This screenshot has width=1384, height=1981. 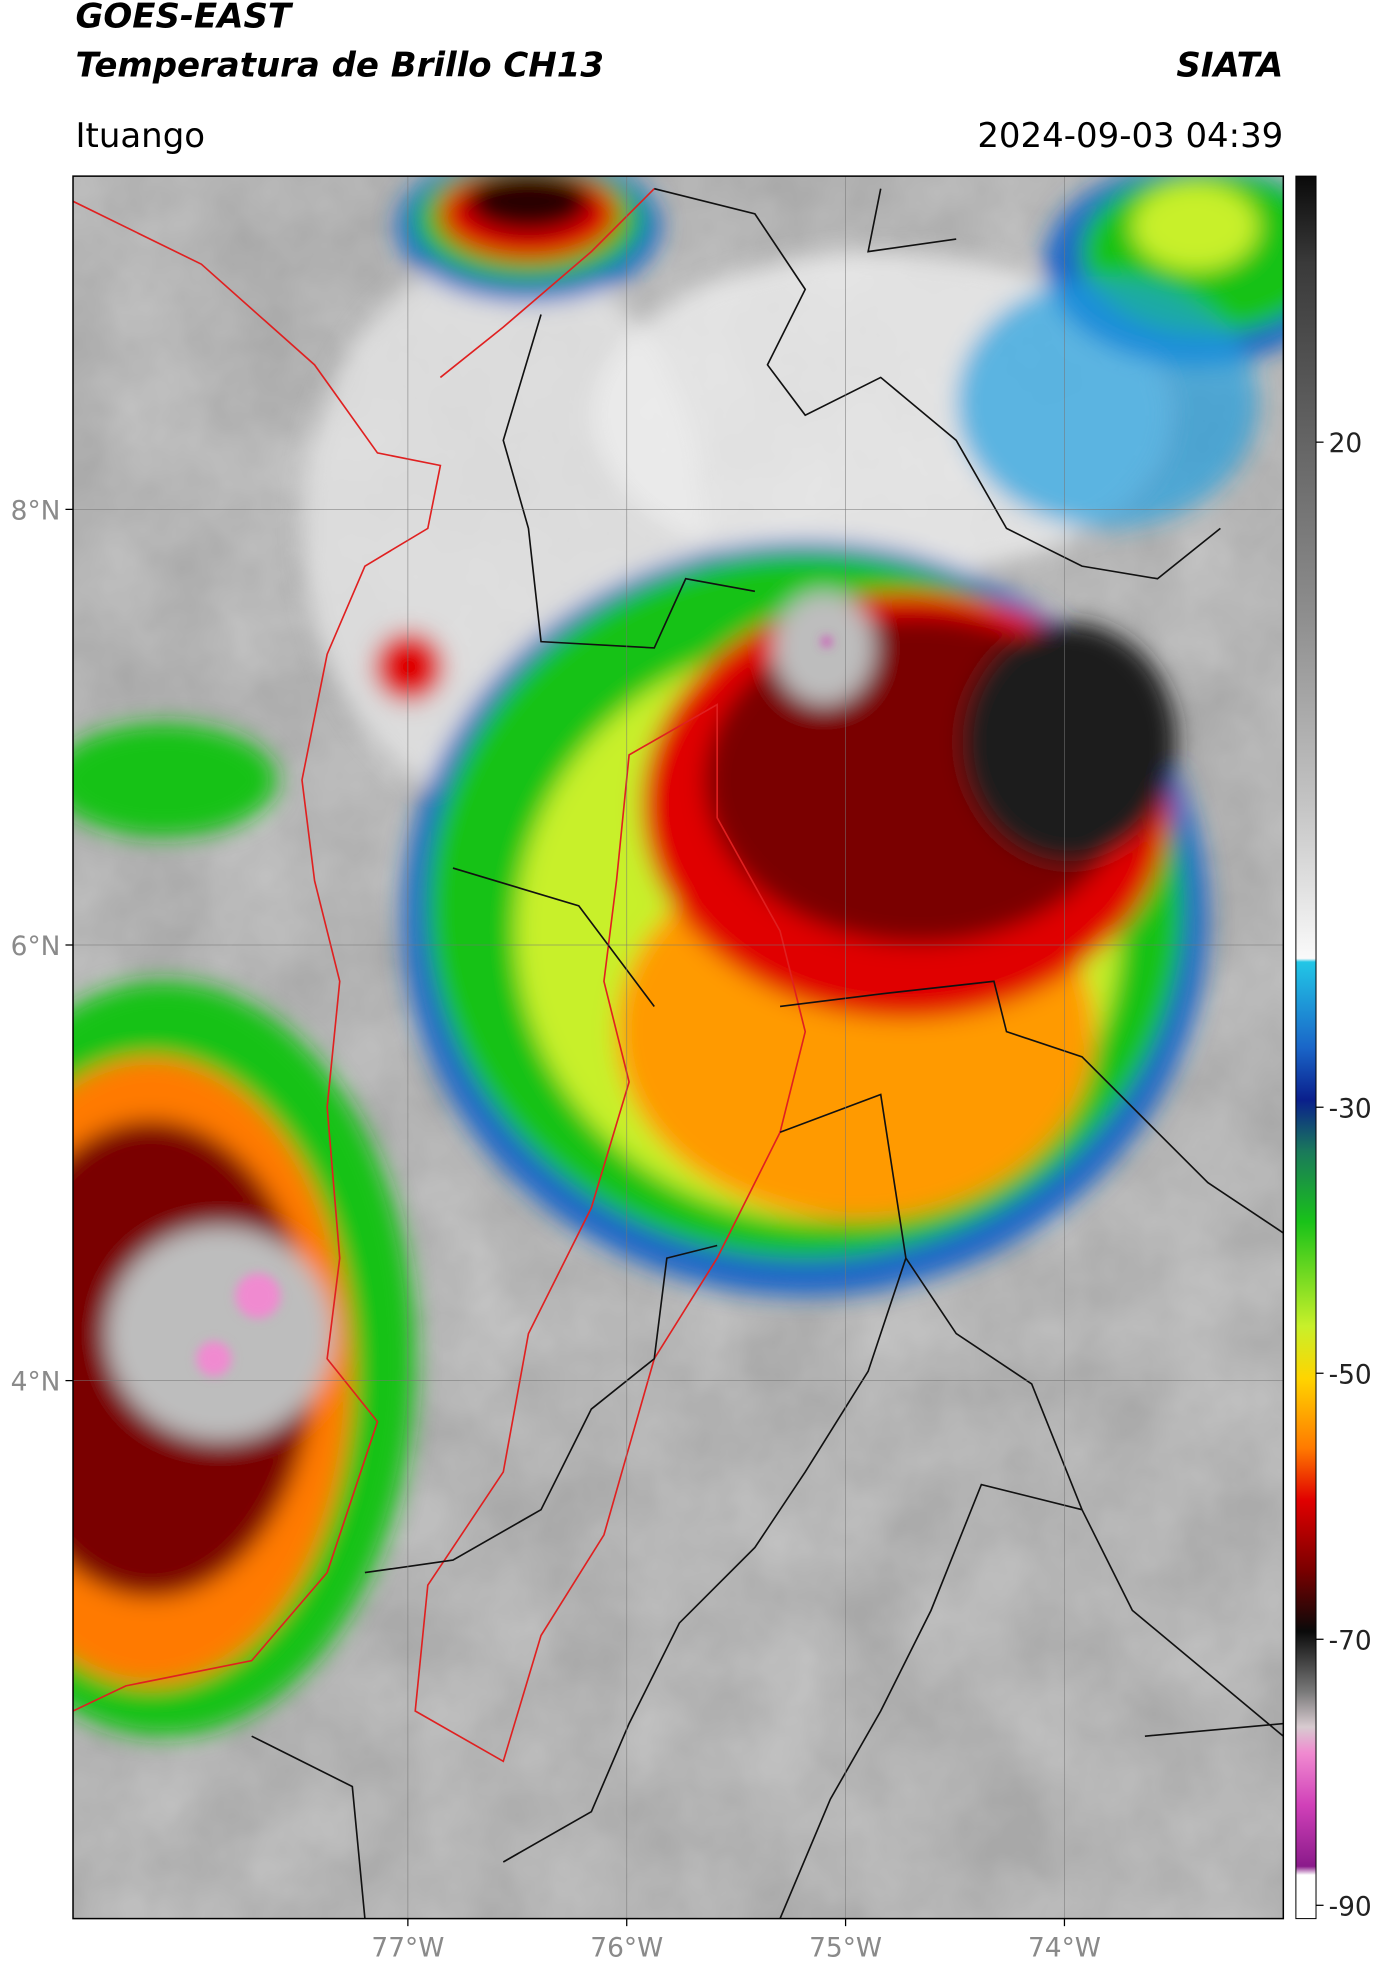 I want to click on subtitle: Temperatura de Brillo CH13, so click(x=340, y=66).